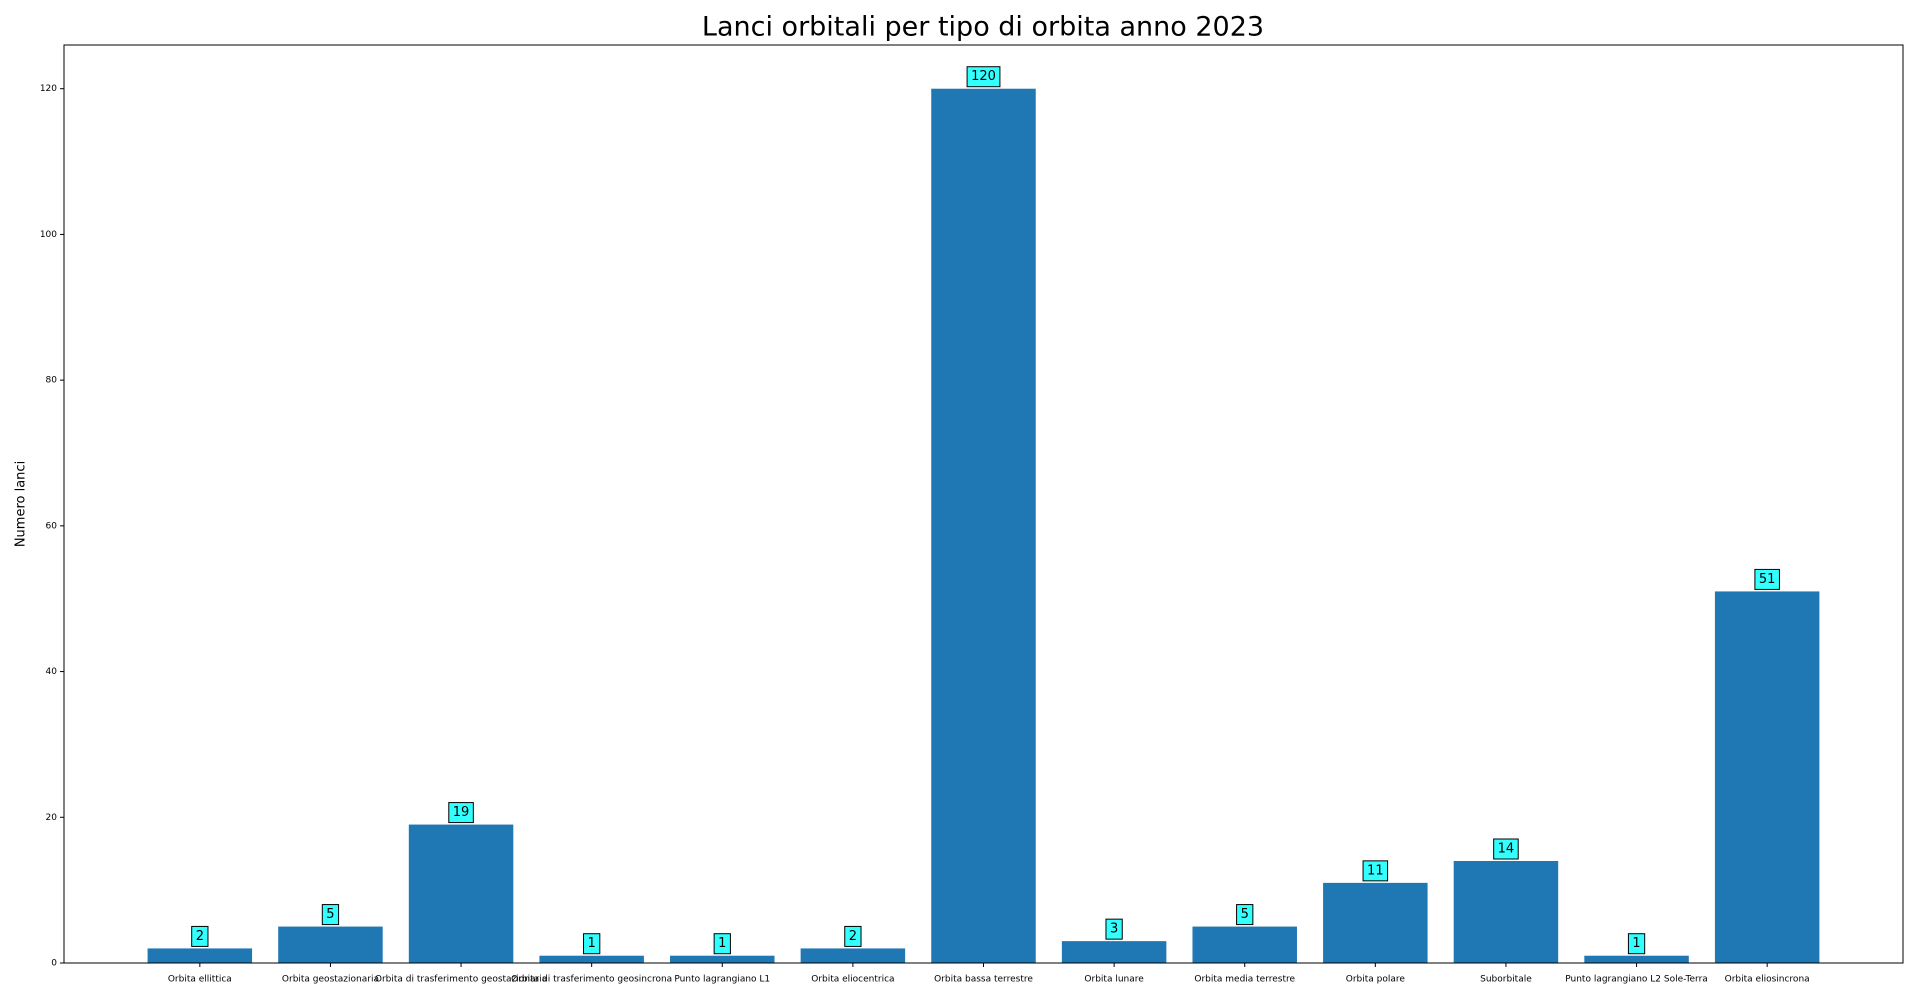 The image size is (1918, 998). I want to click on value-label: 120, so click(983, 76).